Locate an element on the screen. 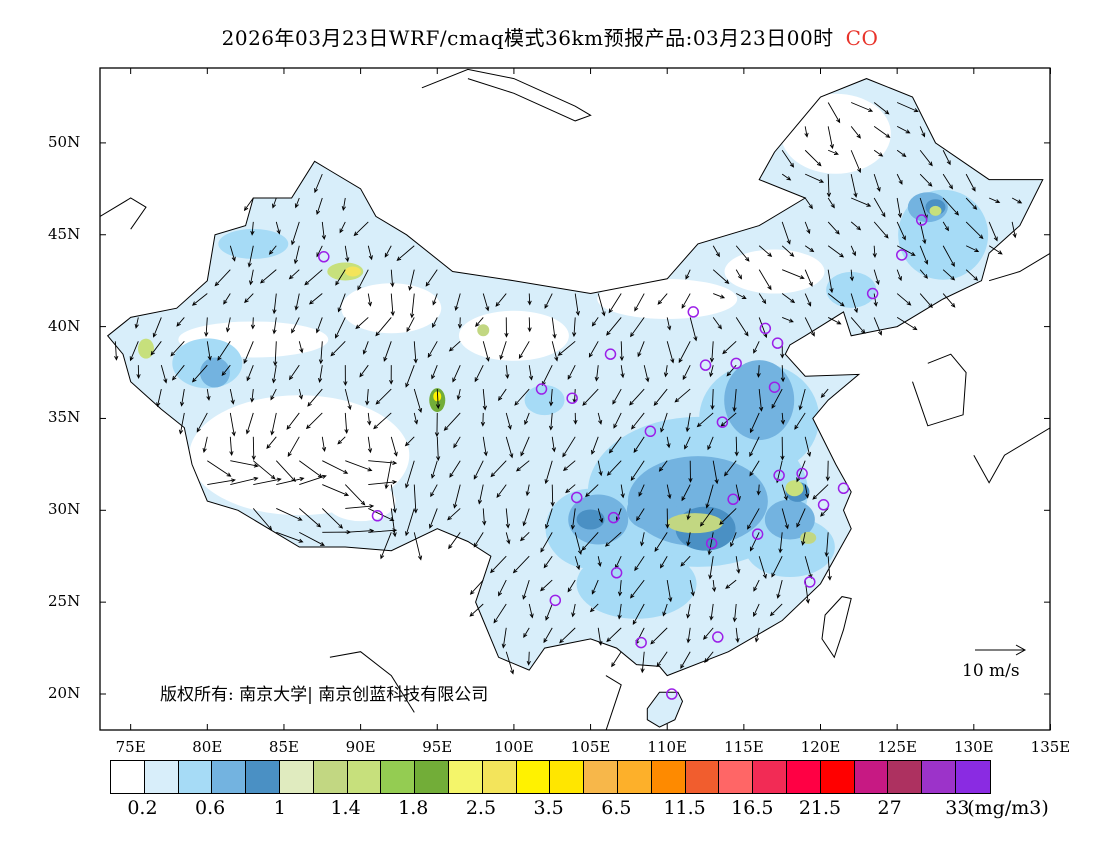 The height and width of the screenshot is (850, 1100). coastline is located at coordinates (123, 213).